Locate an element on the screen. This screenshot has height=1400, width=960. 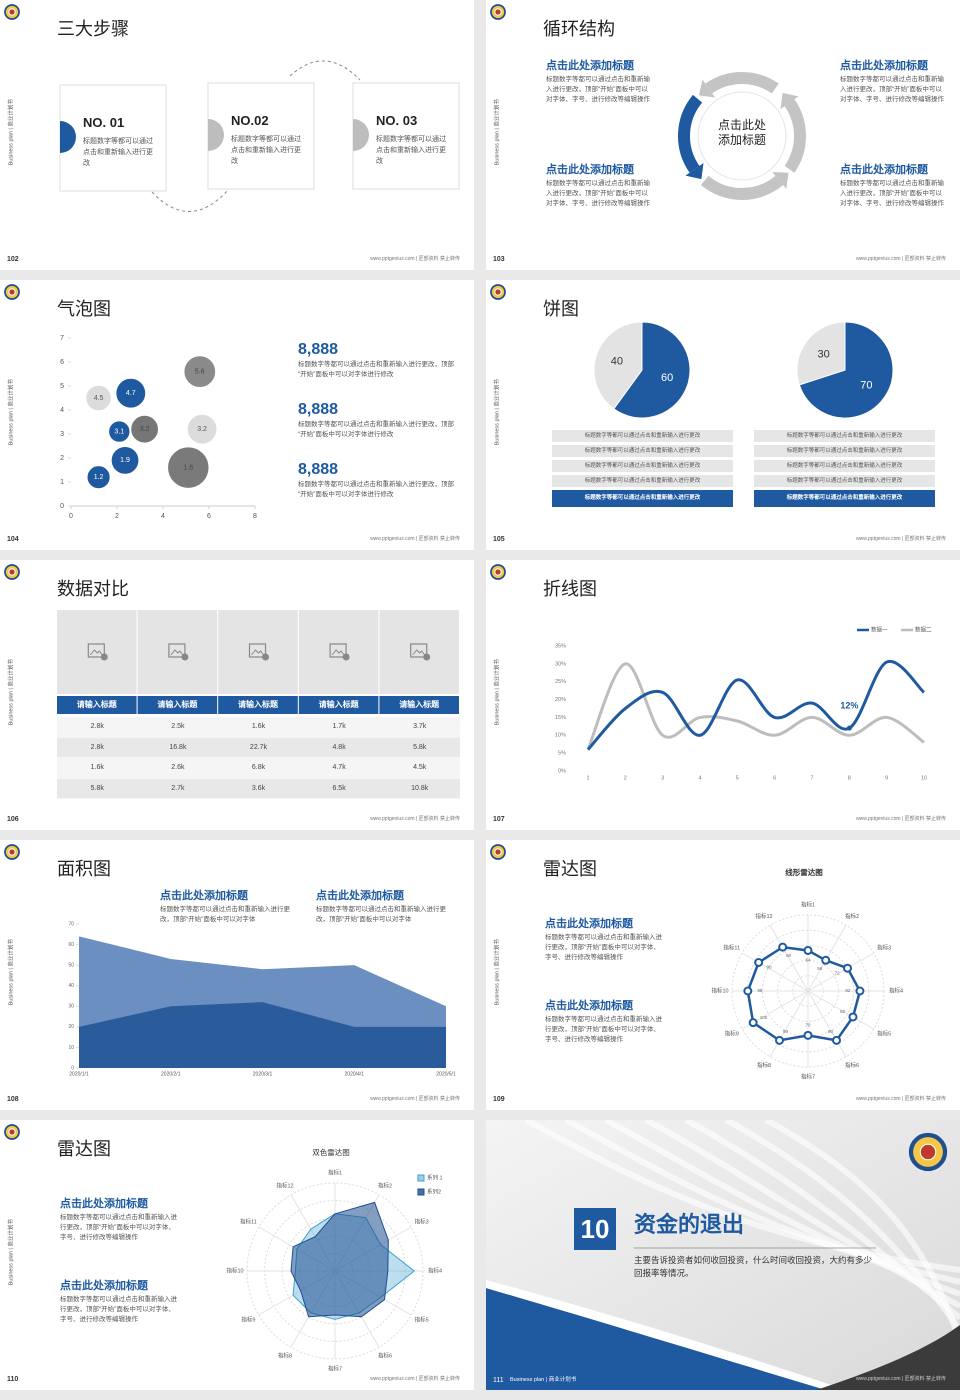
data-label: 95 is located at coordinates (760, 990).